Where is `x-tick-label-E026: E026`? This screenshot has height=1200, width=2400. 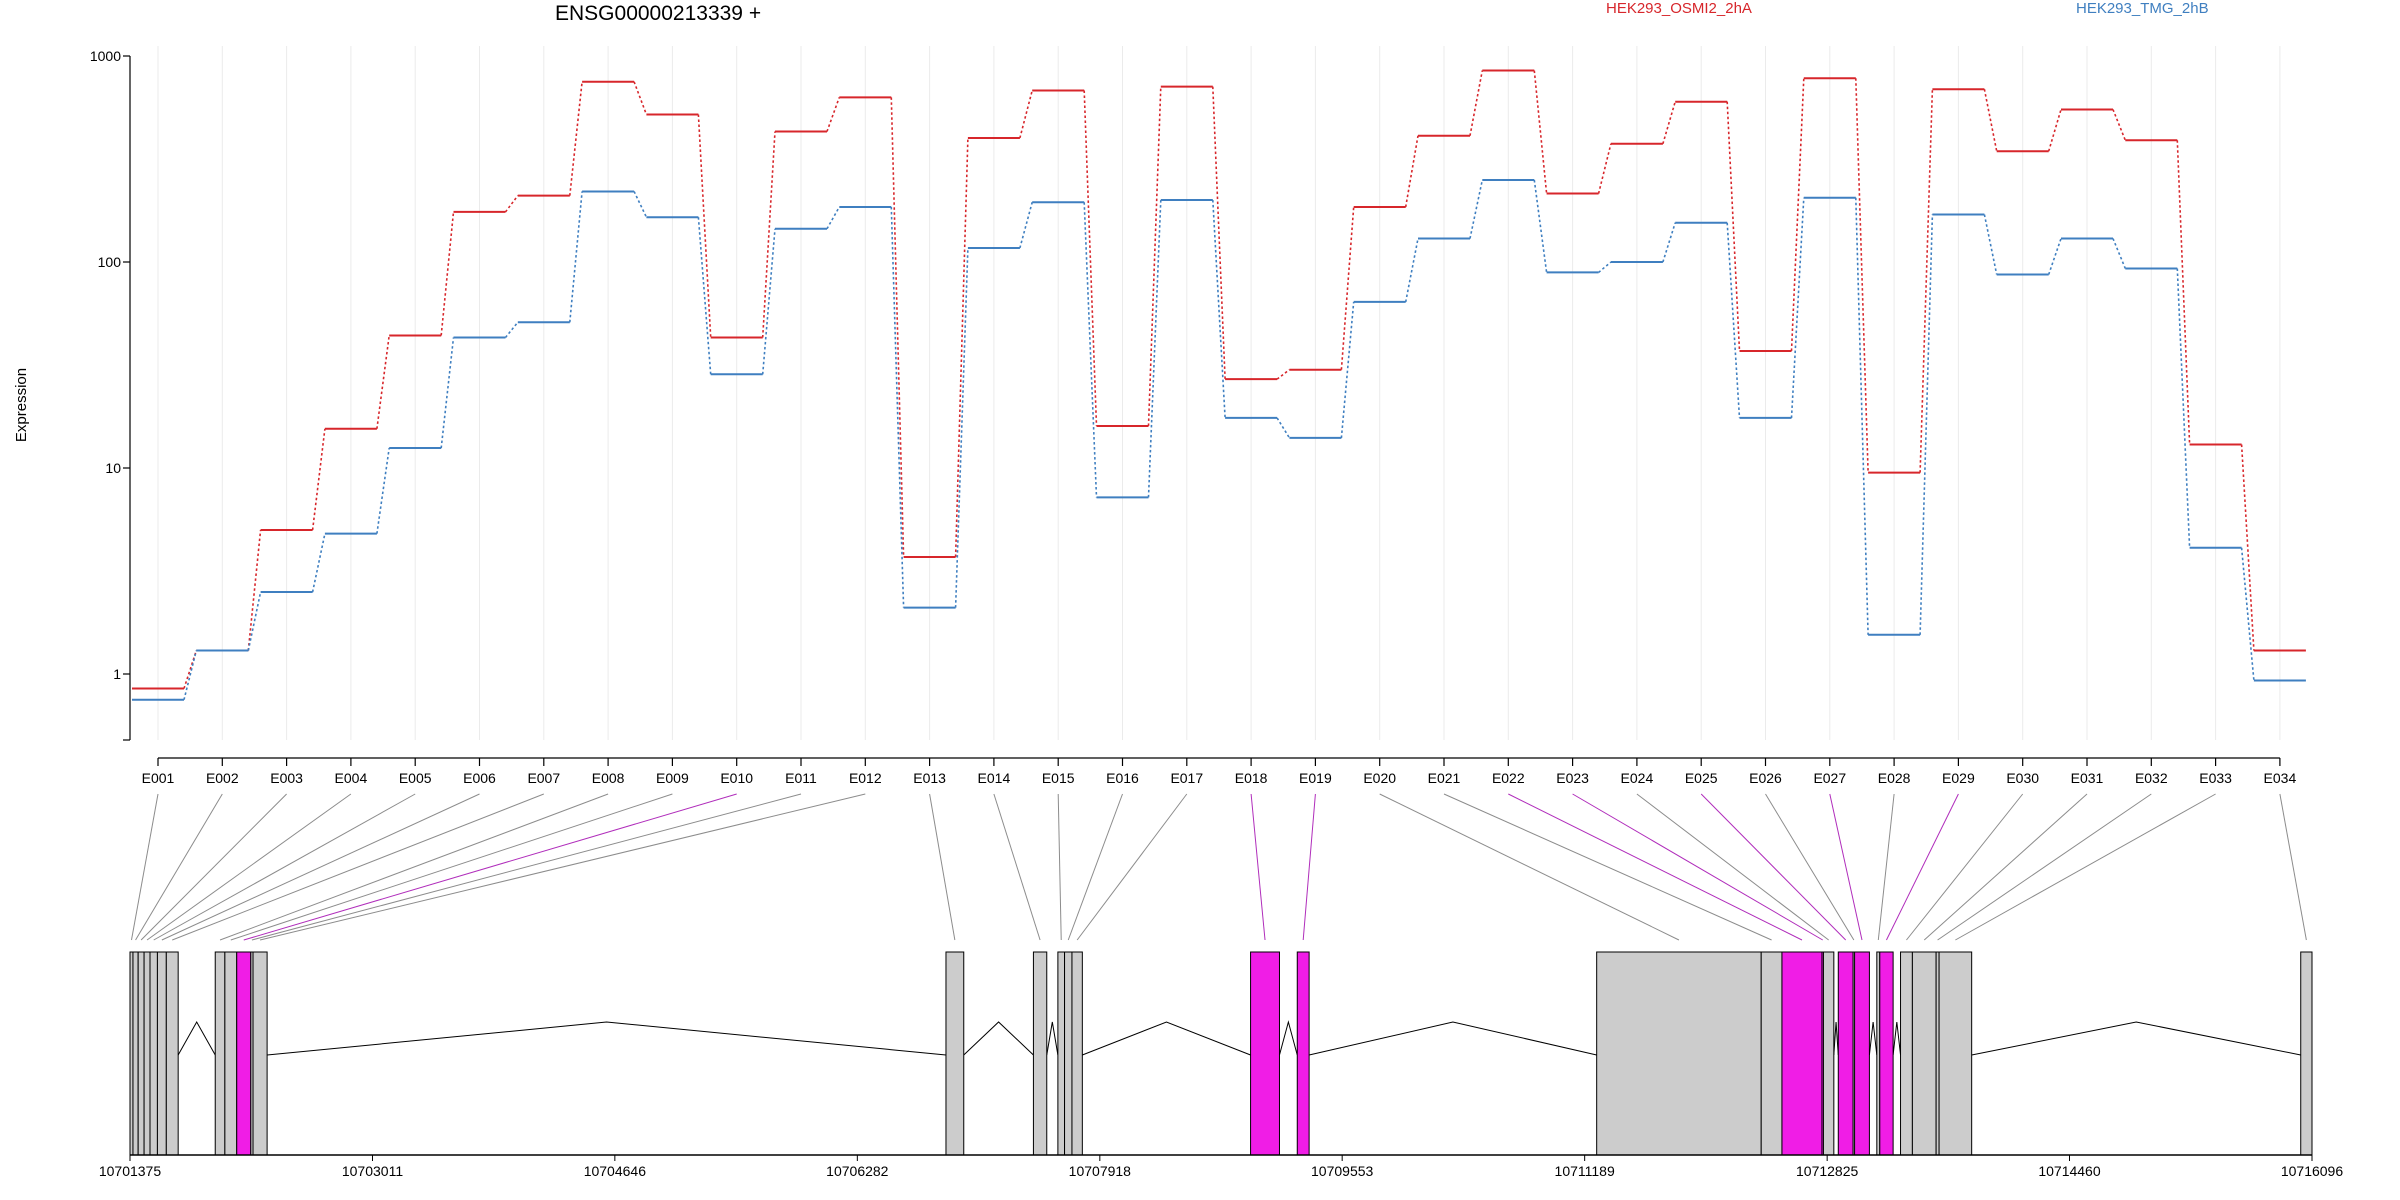 x-tick-label-E026: E026 is located at coordinates (1765, 778).